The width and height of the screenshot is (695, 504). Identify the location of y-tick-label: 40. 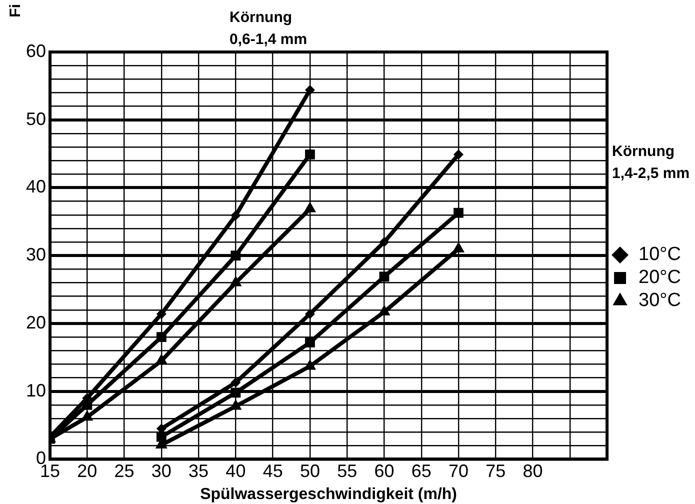
(36, 186).